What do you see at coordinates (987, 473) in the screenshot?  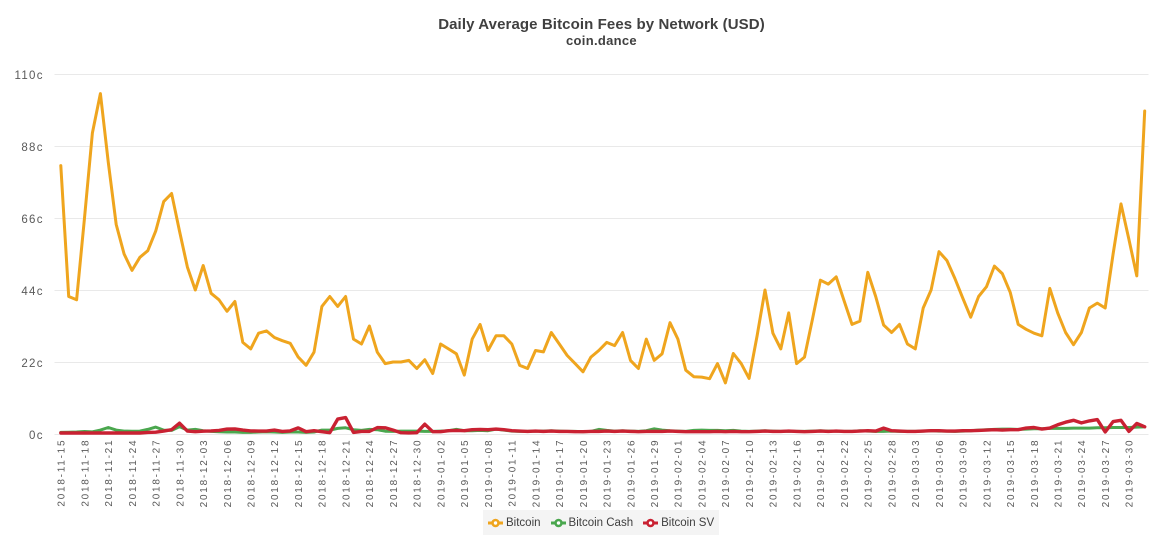 I see `svg-text: 2019-03-12` at bounding box center [987, 473].